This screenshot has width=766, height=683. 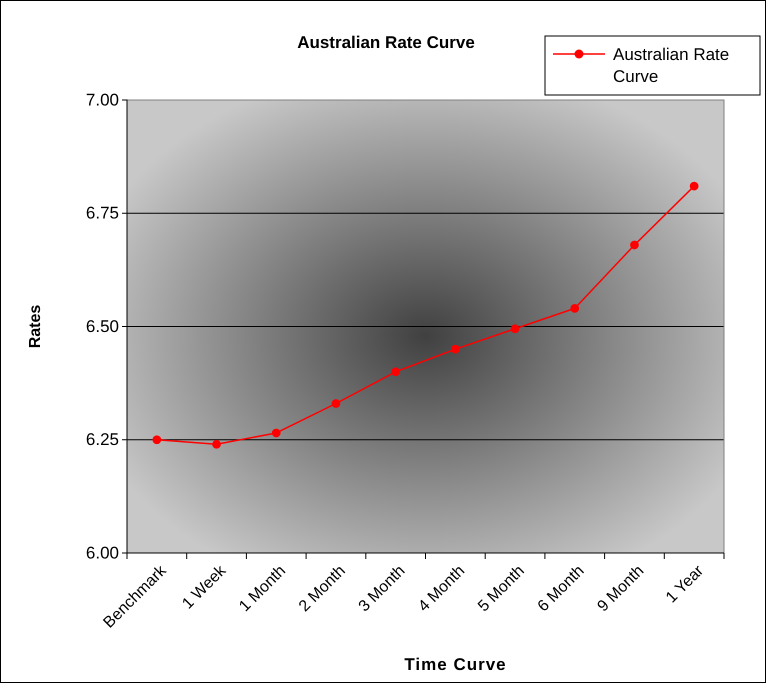 I want to click on y-tick-label: 6.00, so click(x=102, y=552).